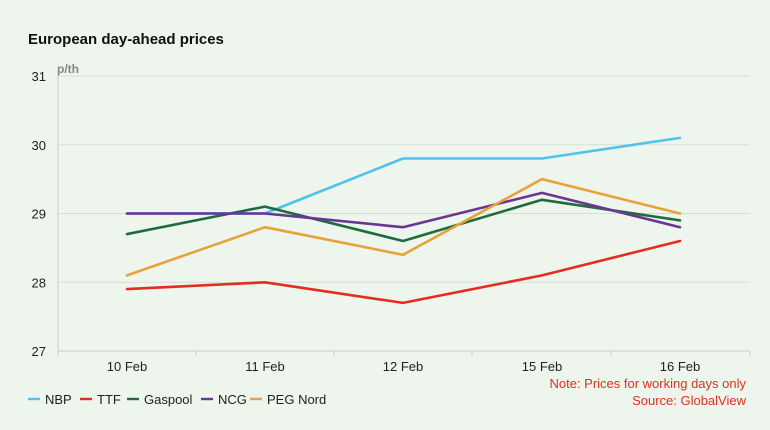 This screenshot has height=430, width=770. What do you see at coordinates (403, 272) in the screenshot?
I see `series-line-ttf` at bounding box center [403, 272].